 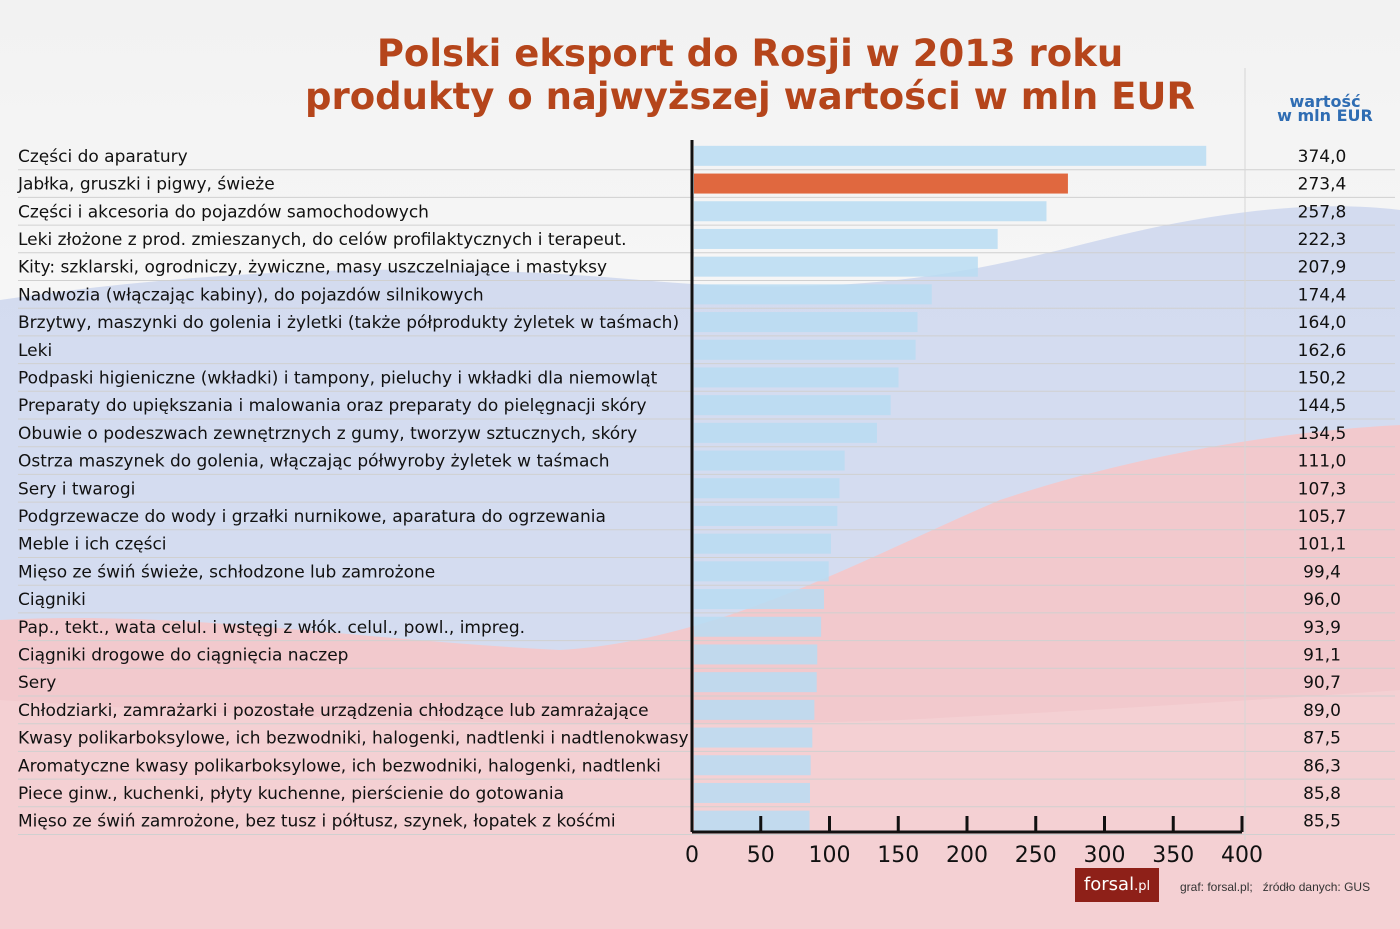 I want to click on chart-title-line-2: produkty o najwyższej wartości w mln EUR, so click(x=750, y=96).